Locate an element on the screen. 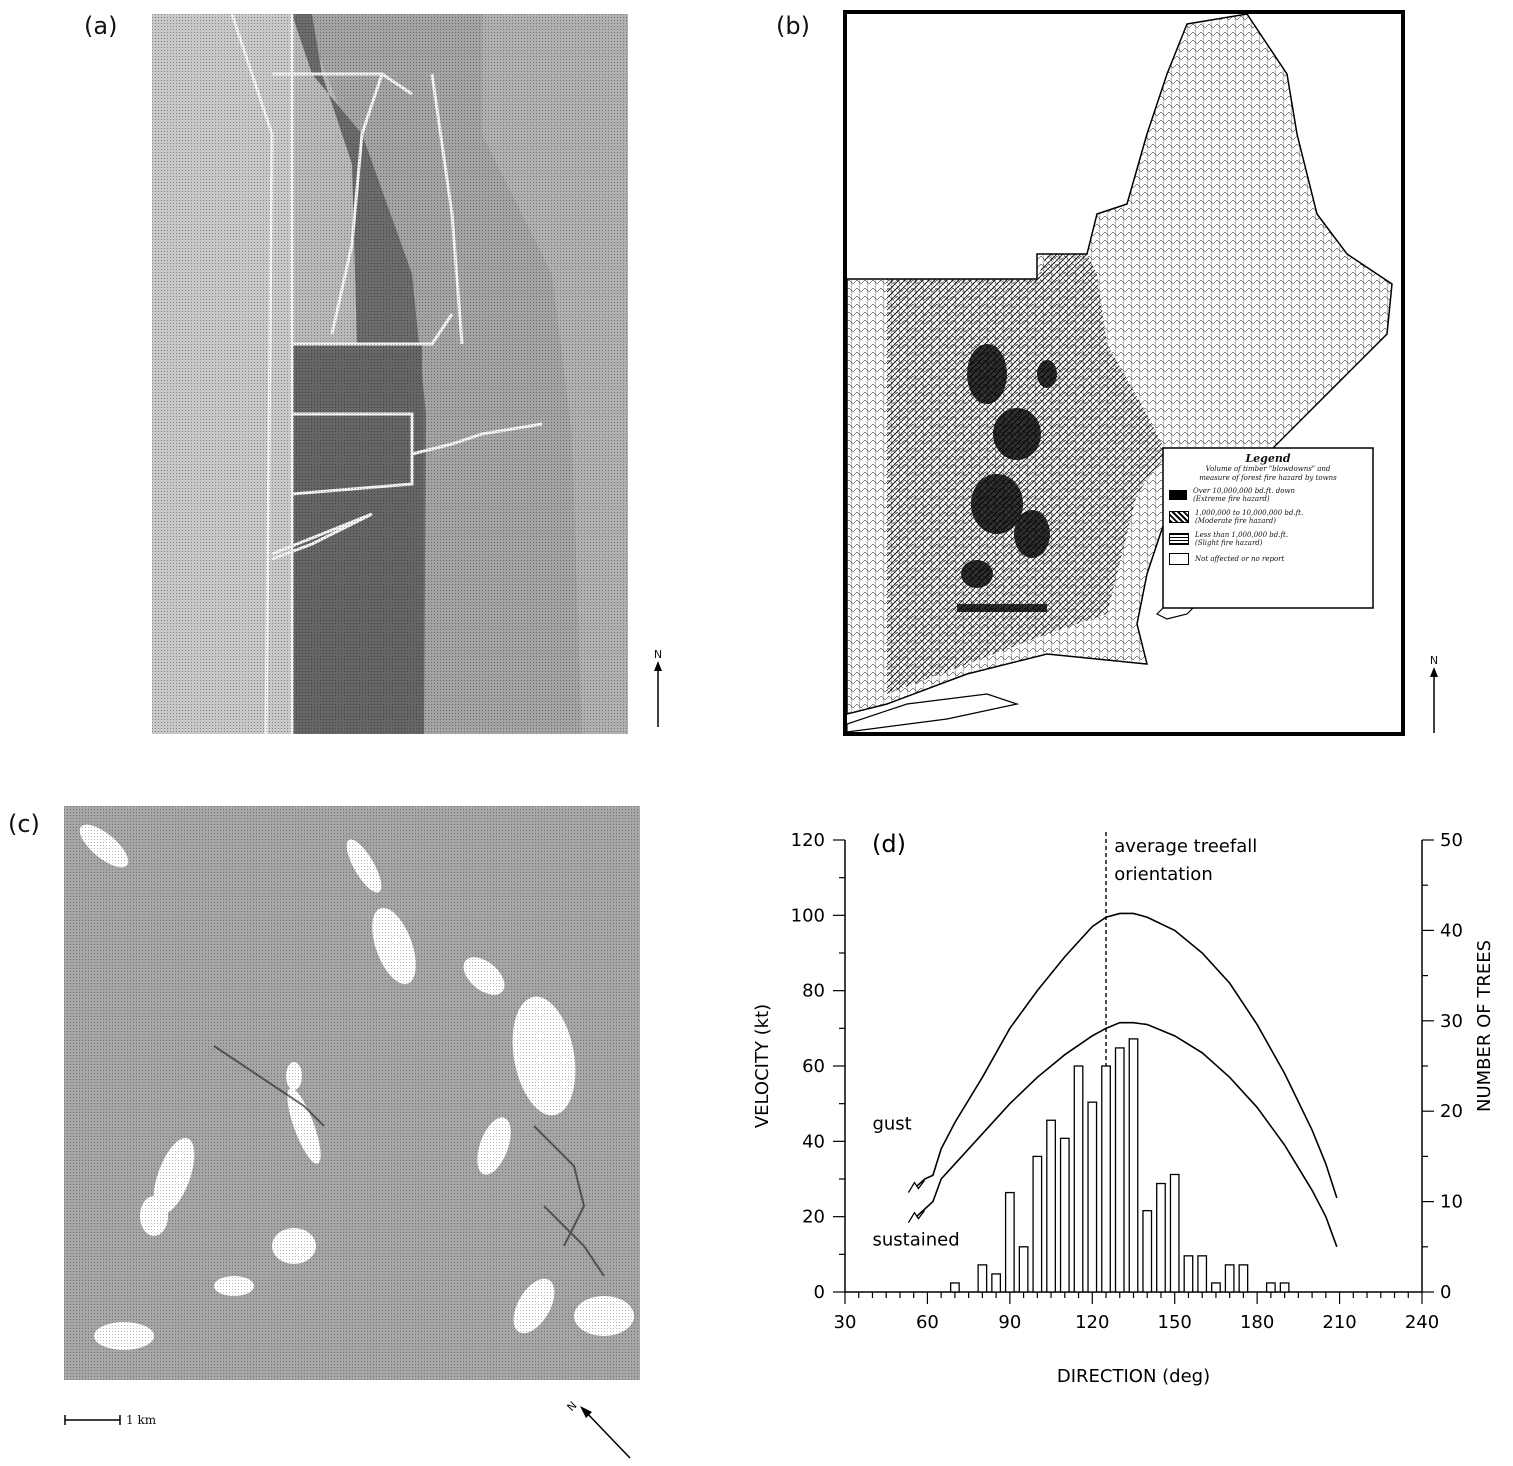 This screenshot has width=1513, height=1466. panel-d-label: (d) is located at coordinates (889, 844).